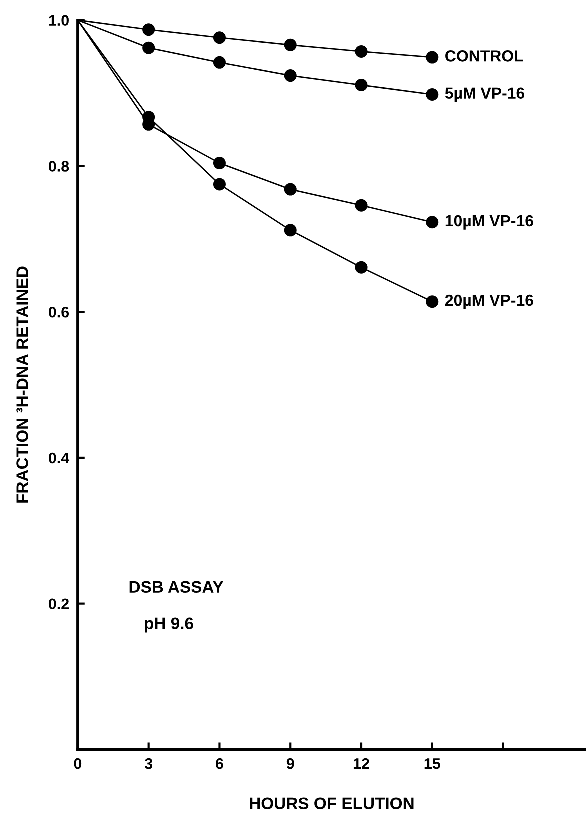 This screenshot has height=814, width=586. I want to click on x-tick-label: 9, so click(290, 764).